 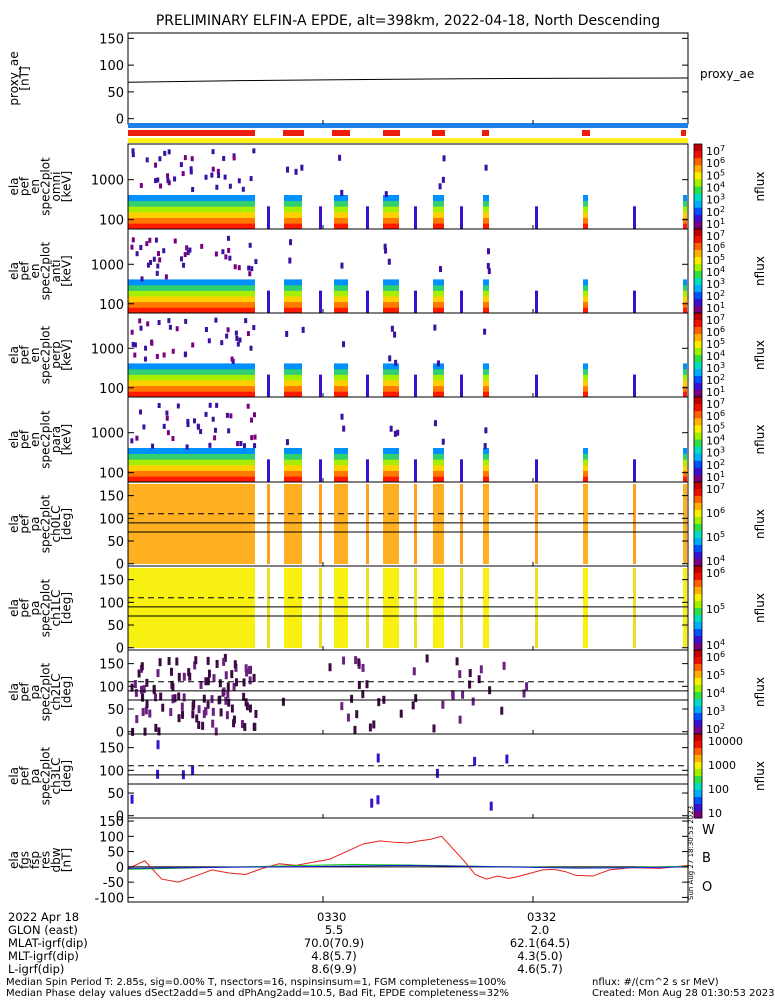 I want to click on panel-6-ytick-label: 150, so click(x=111, y=581).